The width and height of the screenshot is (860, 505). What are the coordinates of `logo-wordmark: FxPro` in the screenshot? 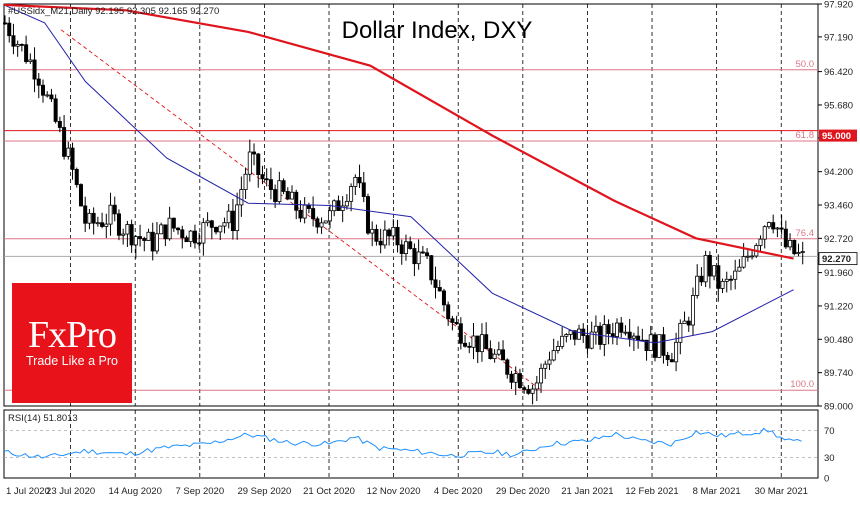 It's located at (72, 335).